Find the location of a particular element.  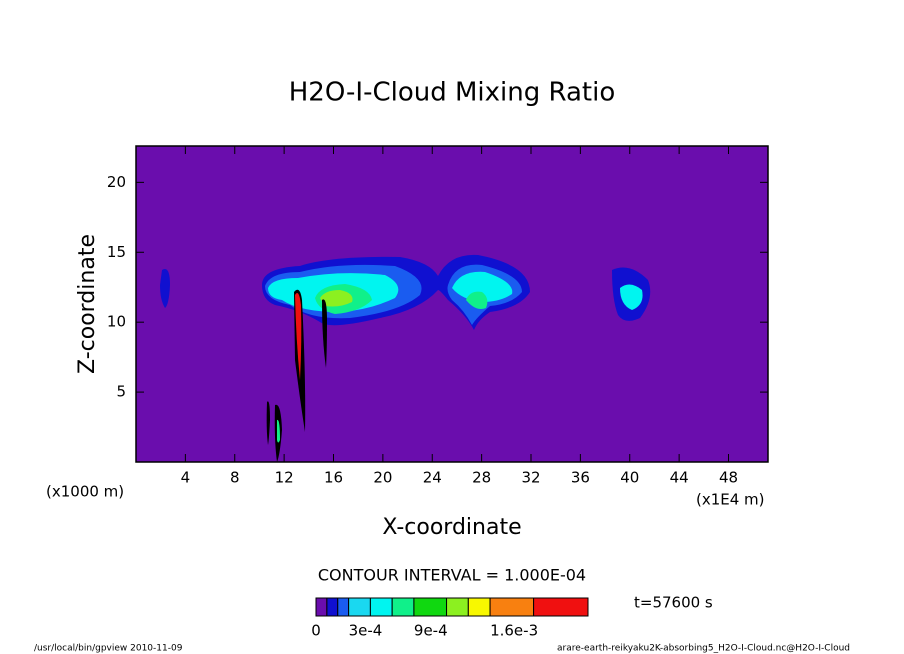

x-tick-label: 36 is located at coordinates (580, 478).